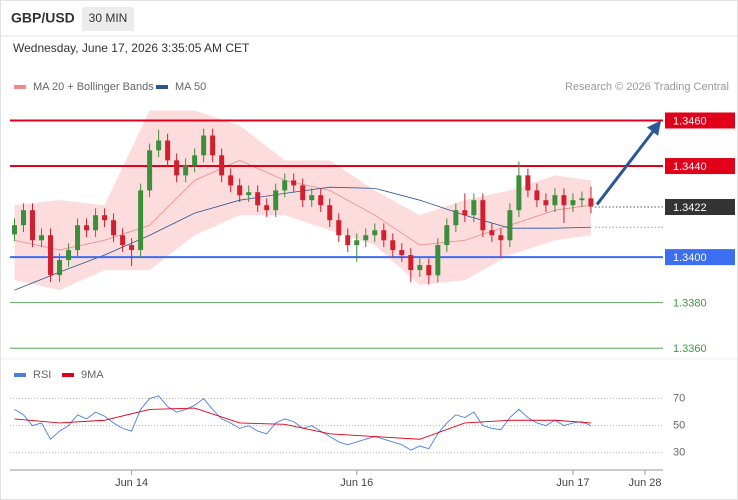 The width and height of the screenshot is (738, 500). Describe the element at coordinates (644, 483) in the screenshot. I see `x-tick-label: Jun 28` at that location.